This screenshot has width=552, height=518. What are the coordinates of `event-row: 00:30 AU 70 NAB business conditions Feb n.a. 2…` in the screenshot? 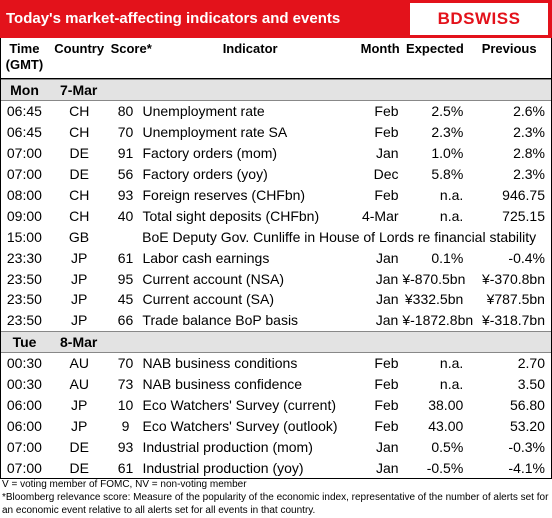 It's located at (276, 363).